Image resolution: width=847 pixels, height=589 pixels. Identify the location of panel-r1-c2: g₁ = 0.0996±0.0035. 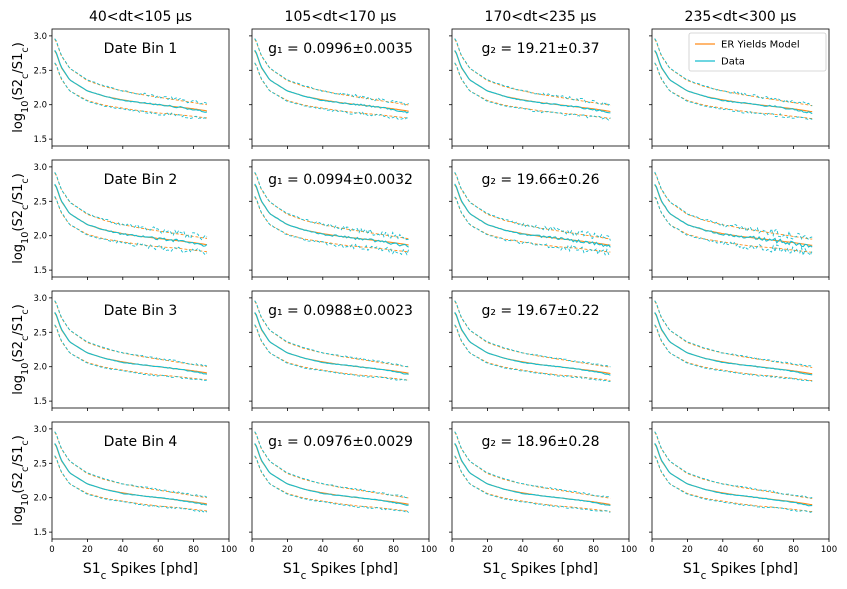
(339, 88).